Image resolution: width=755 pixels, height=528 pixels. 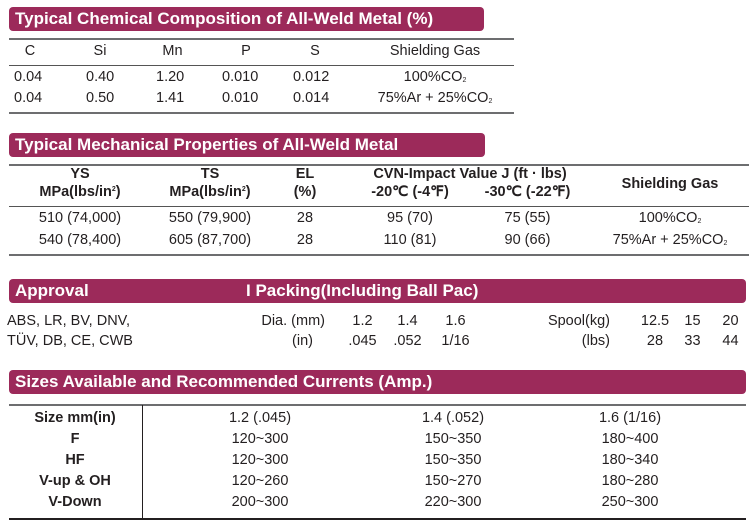 What do you see at coordinates (311, 98) in the screenshot?
I see `chem-cell: 0.014` at bounding box center [311, 98].